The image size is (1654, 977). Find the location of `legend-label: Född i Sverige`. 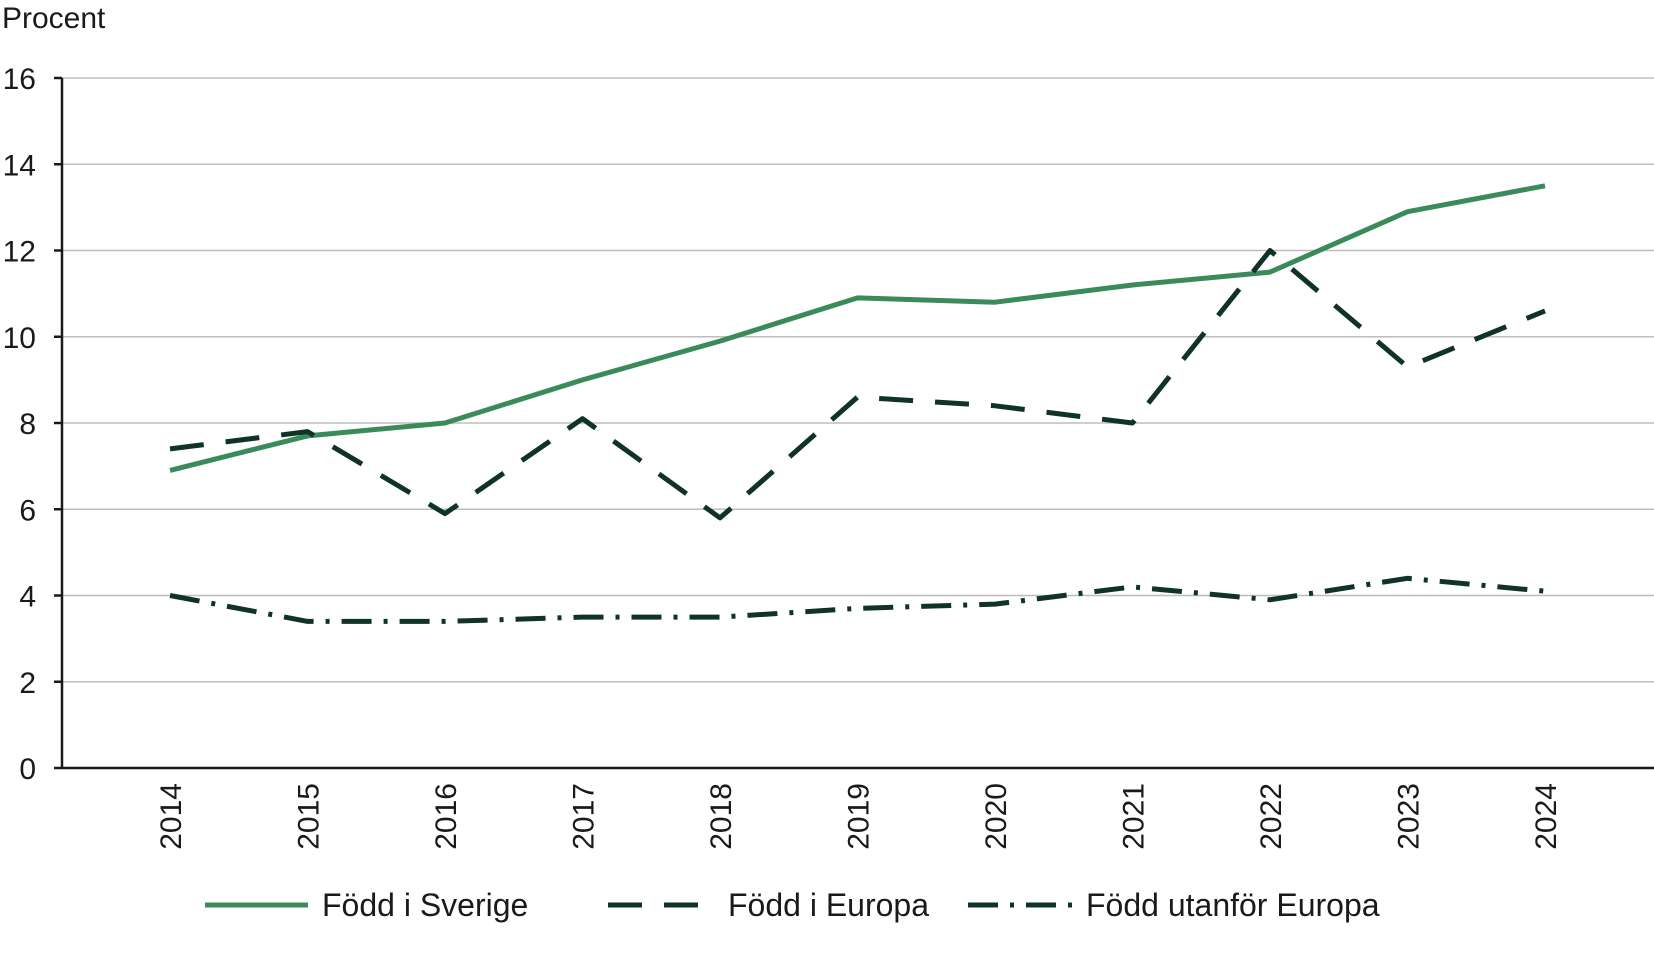

legend-label: Född i Sverige is located at coordinates (425, 905).